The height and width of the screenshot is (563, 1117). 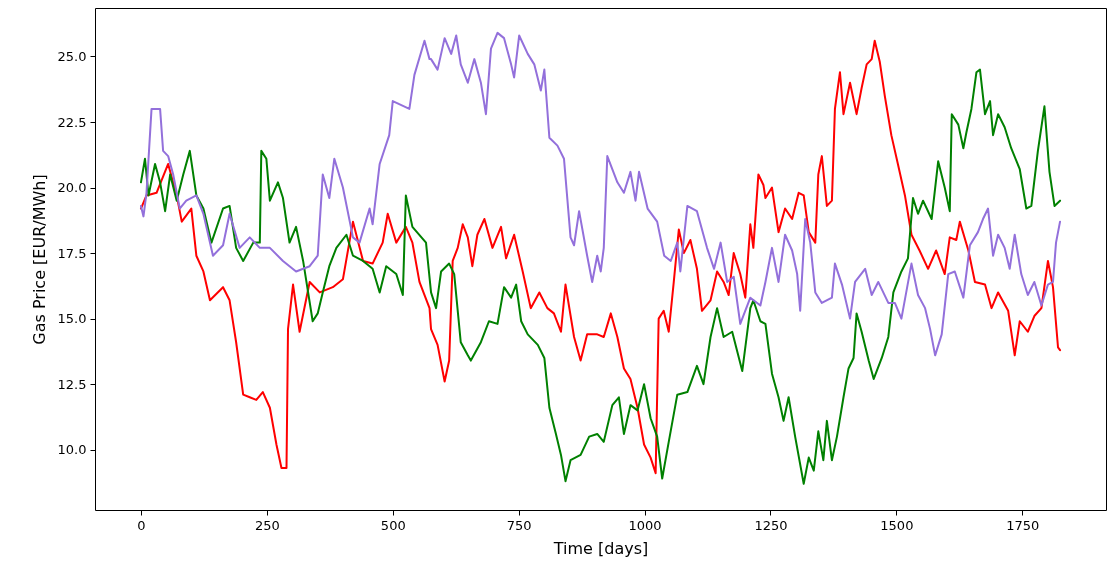 I want to click on x-tick-label: 1000, so click(x=645, y=525).